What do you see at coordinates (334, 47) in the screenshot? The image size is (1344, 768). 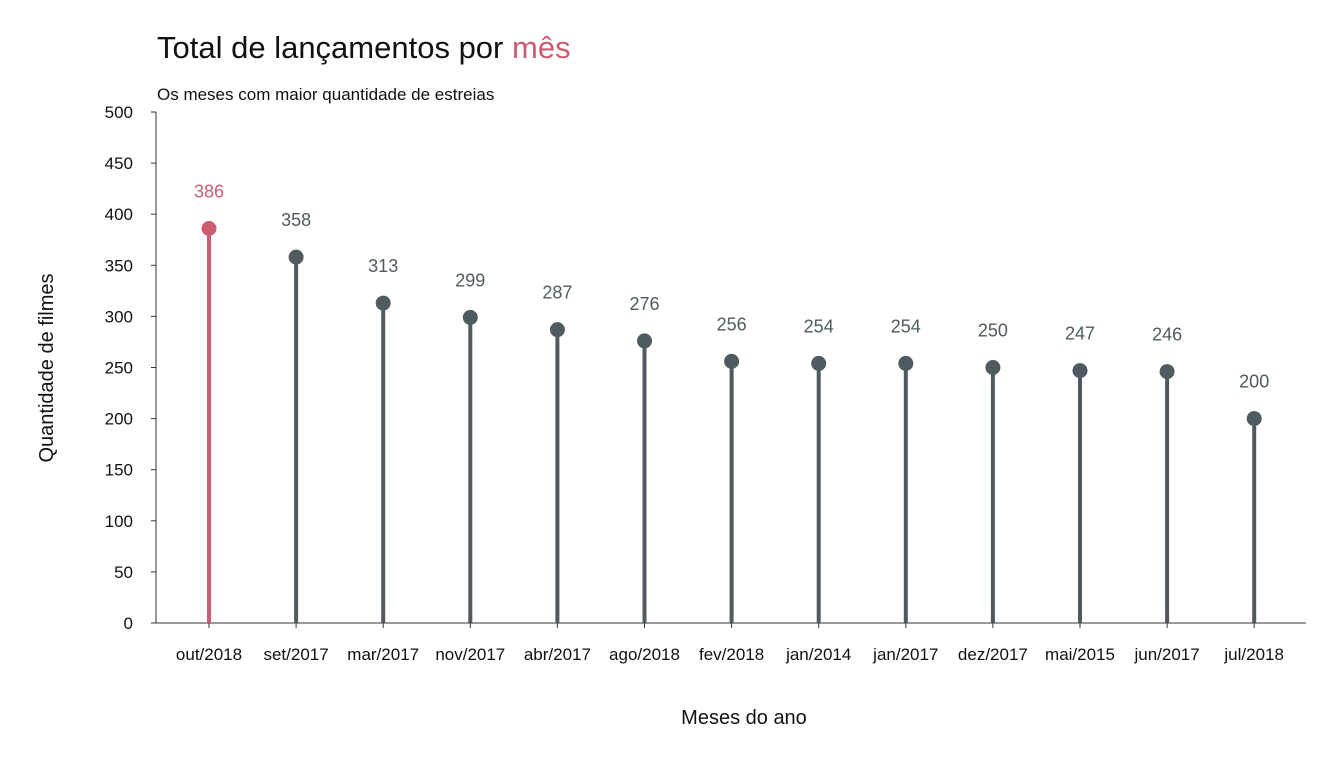 I see `chart-title-main: Total de lançamentos por` at bounding box center [334, 47].